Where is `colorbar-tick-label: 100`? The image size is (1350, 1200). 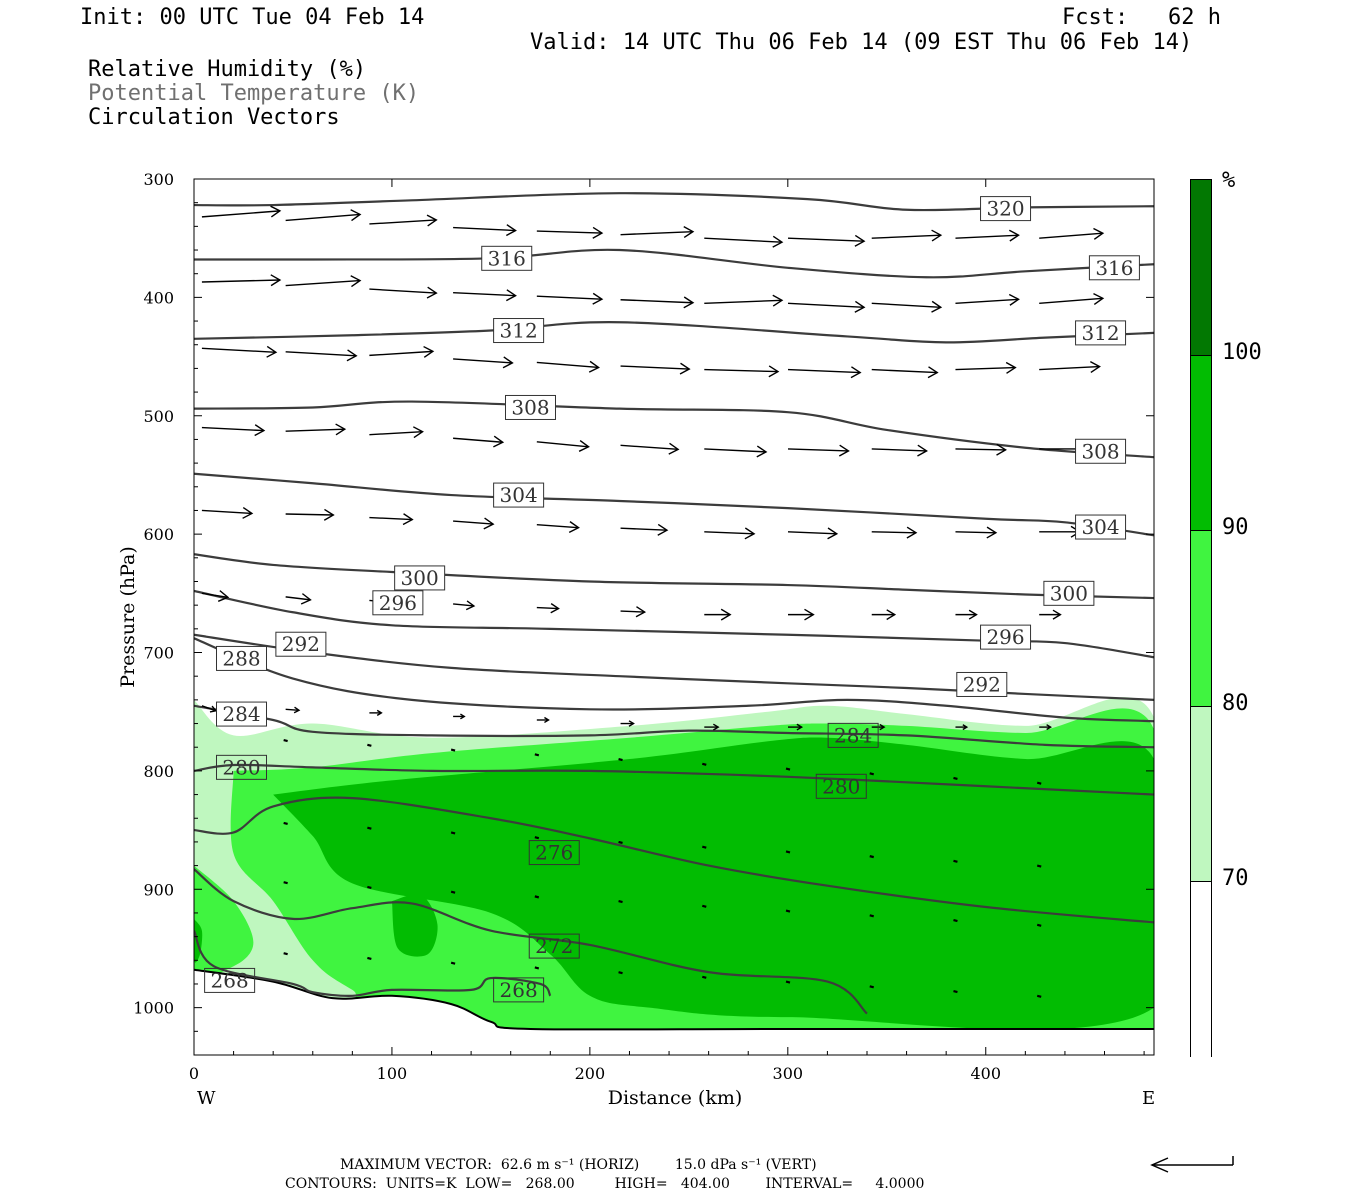
colorbar-tick-label: 100 is located at coordinates (1242, 353).